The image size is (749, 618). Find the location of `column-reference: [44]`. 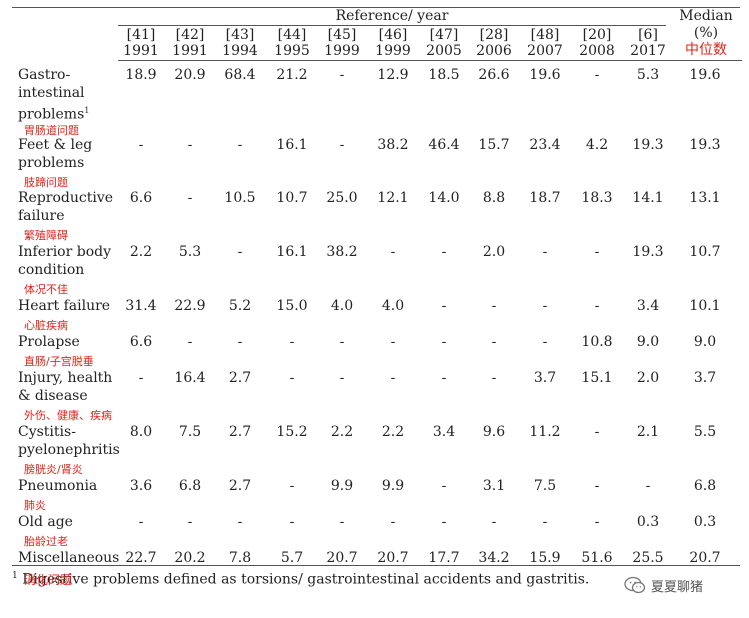

column-reference: [44] is located at coordinates (292, 35).